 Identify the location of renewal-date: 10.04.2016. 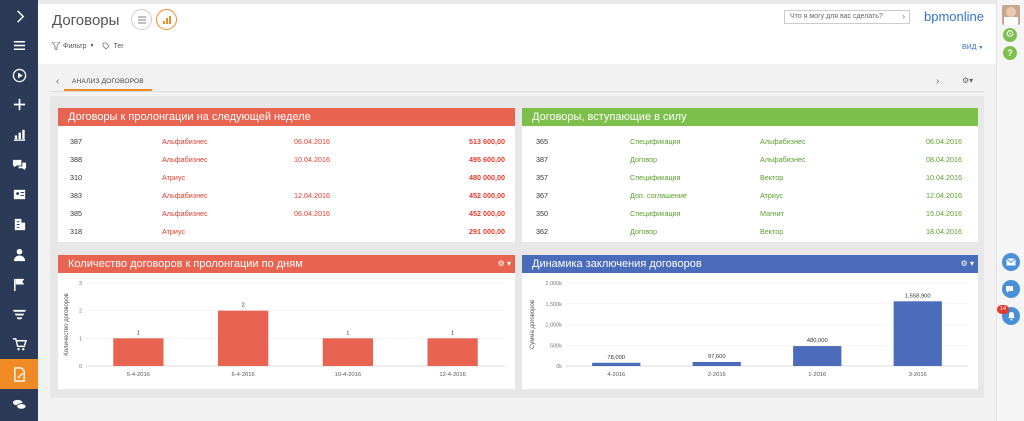
(312, 159).